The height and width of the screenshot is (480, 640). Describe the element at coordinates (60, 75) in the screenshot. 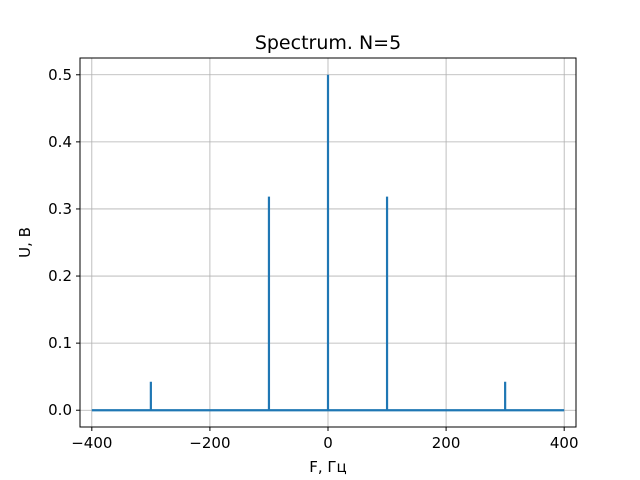

I see `y-tick-label: 0.5` at that location.